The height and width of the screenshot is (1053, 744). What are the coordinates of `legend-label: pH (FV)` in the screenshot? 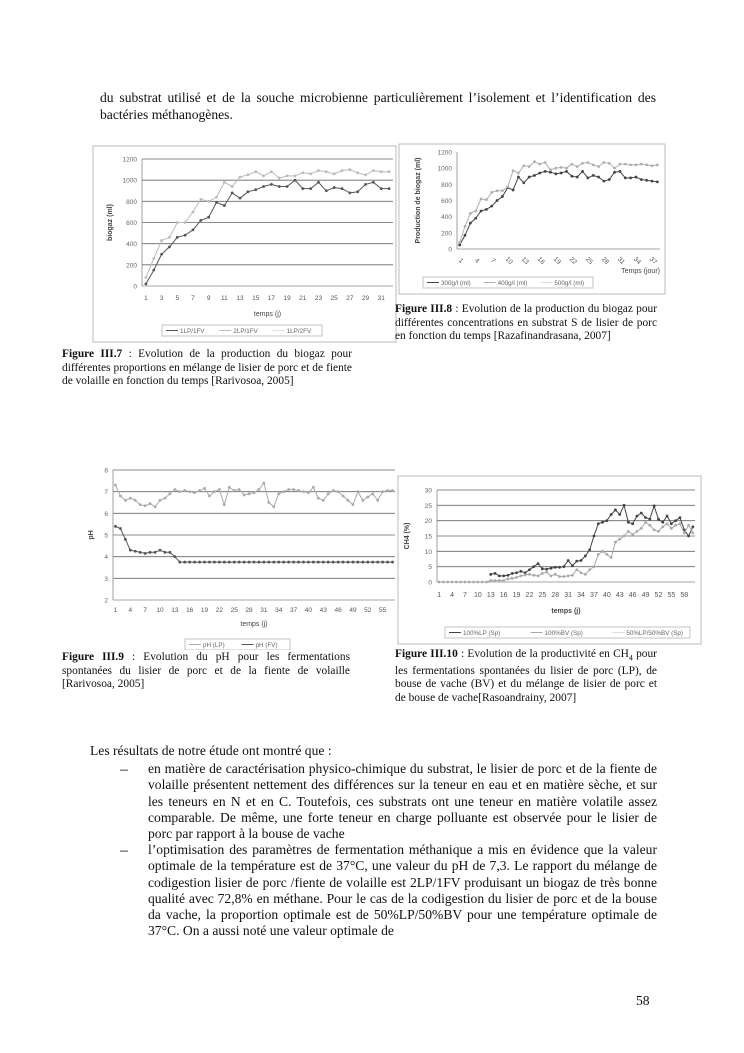 It's located at (267, 645).